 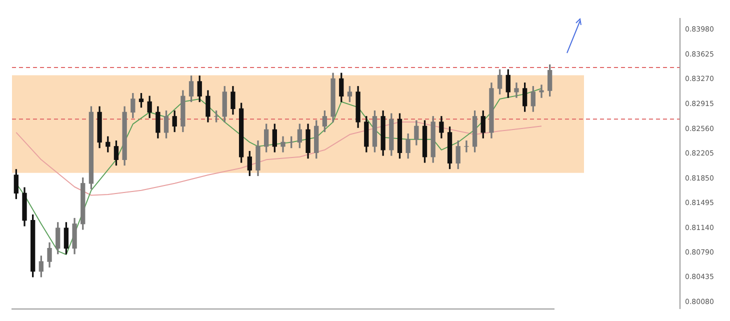 What do you see at coordinates (541, 91) in the screenshot?
I see `candlestick` at bounding box center [541, 91].